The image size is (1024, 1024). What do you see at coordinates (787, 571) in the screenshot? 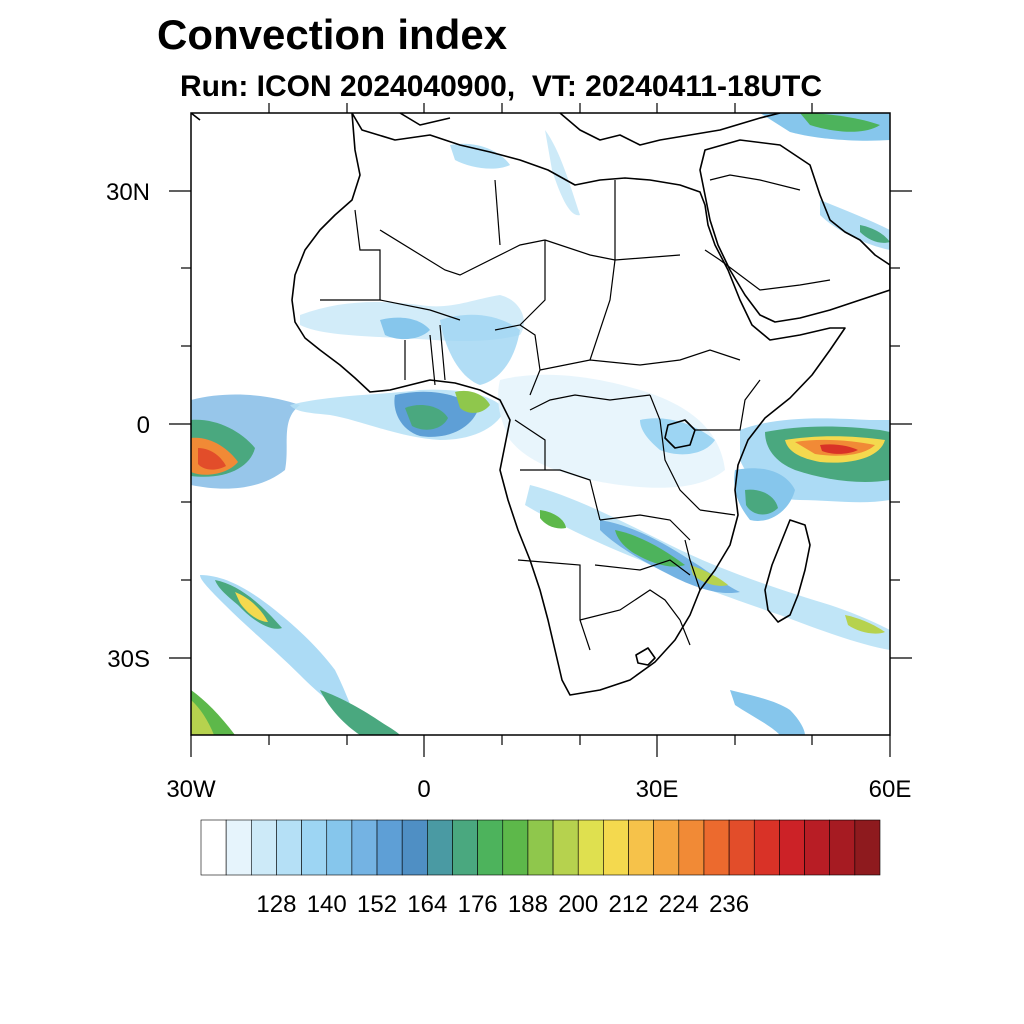
I see `madagascar-coast` at bounding box center [787, 571].